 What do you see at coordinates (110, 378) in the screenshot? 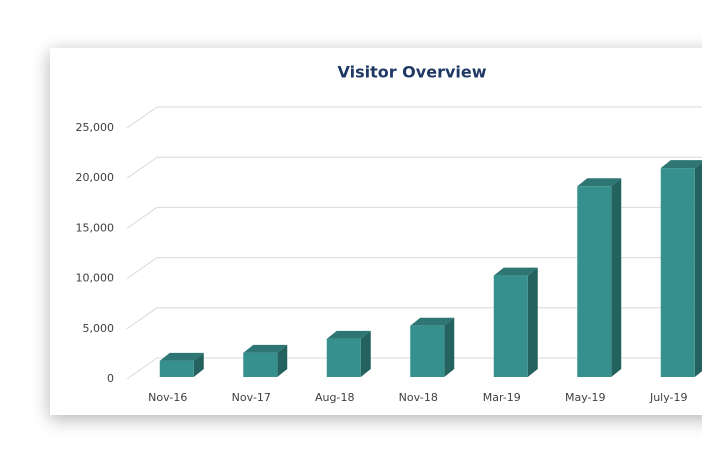
I see `y-tick-label: 0` at bounding box center [110, 378].